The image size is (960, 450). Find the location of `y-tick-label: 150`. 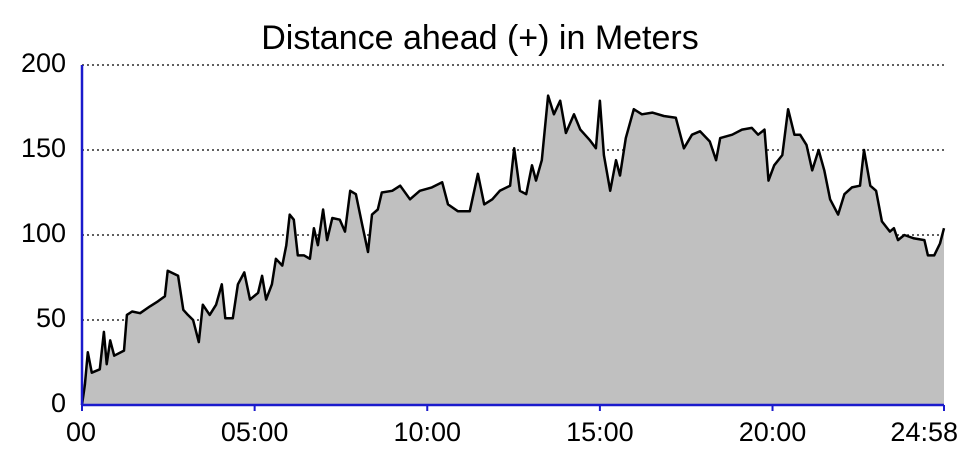

y-tick-label: 150 is located at coordinates (43, 148).